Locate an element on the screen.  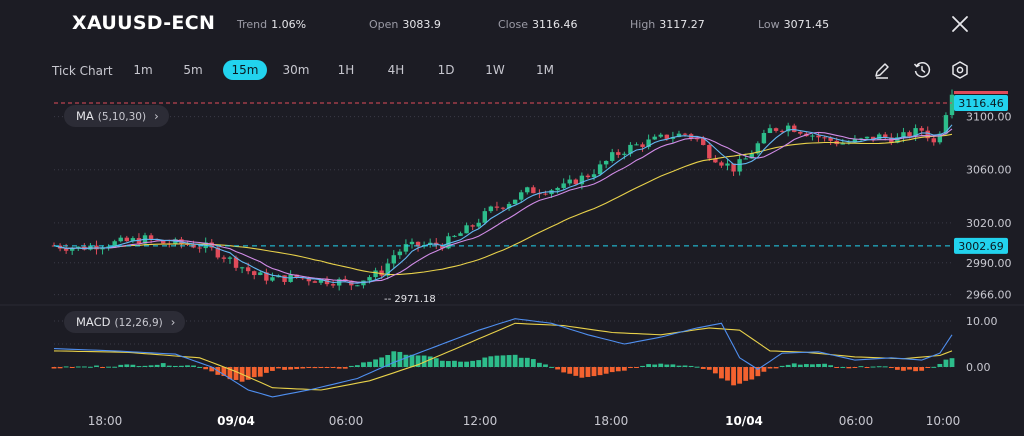
symbol-title: XAUUSD-ECN is located at coordinates (144, 23).